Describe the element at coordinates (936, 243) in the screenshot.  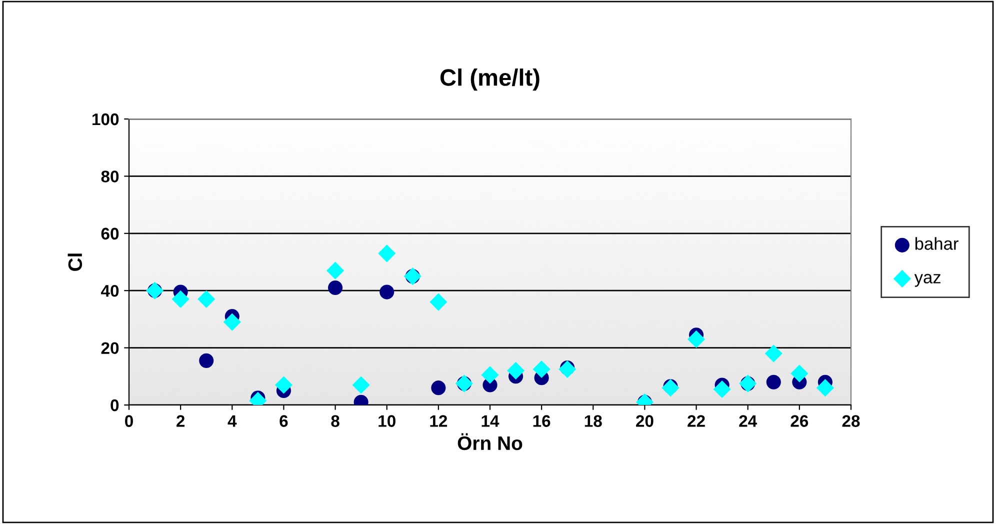
I see `legend-label: bahar` at that location.